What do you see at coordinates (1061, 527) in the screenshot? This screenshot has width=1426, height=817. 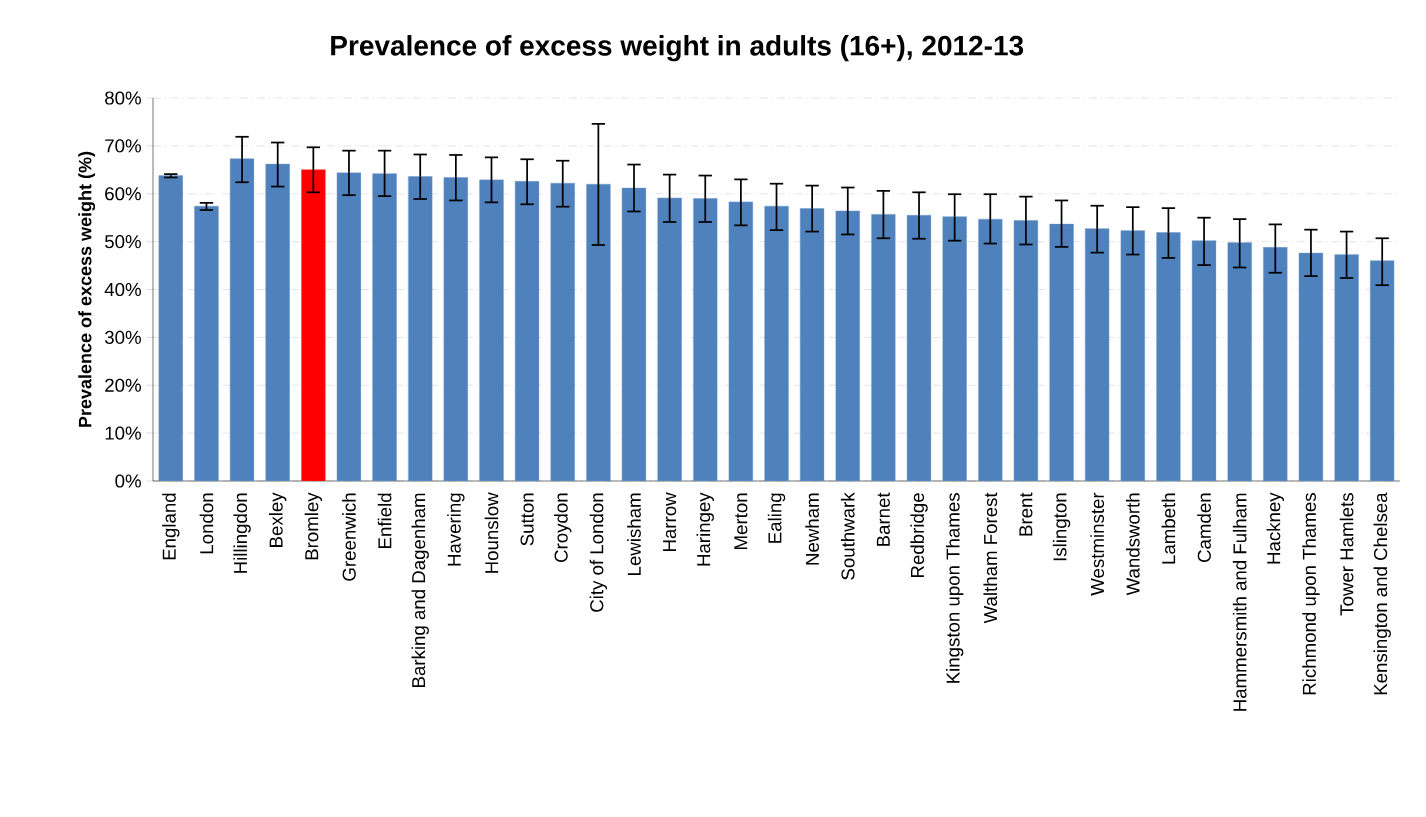 I see `x-tick-label: Islington` at bounding box center [1061, 527].